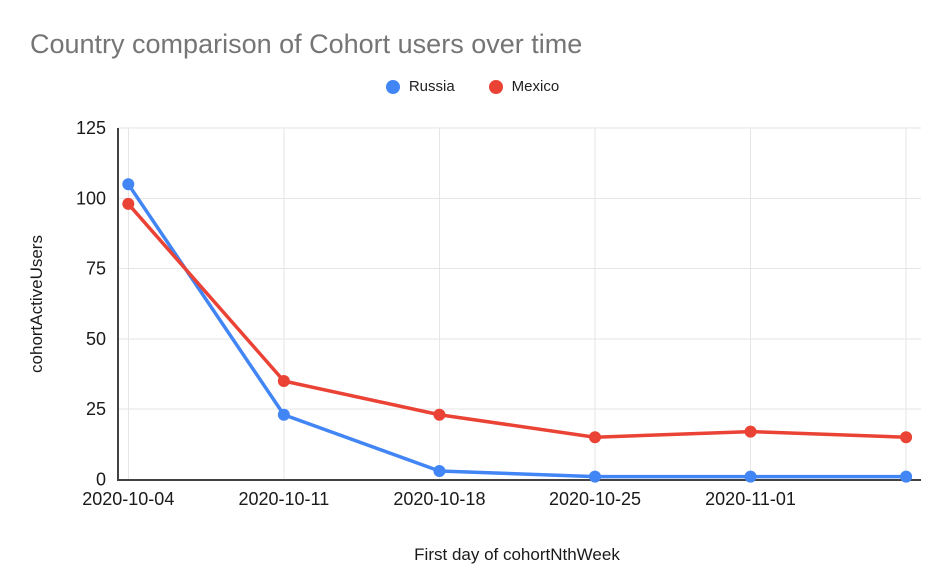 Image resolution: width=945 pixels, height=584 pixels. What do you see at coordinates (128, 499) in the screenshot?
I see `x-tick-label: 2020-10-04` at bounding box center [128, 499].